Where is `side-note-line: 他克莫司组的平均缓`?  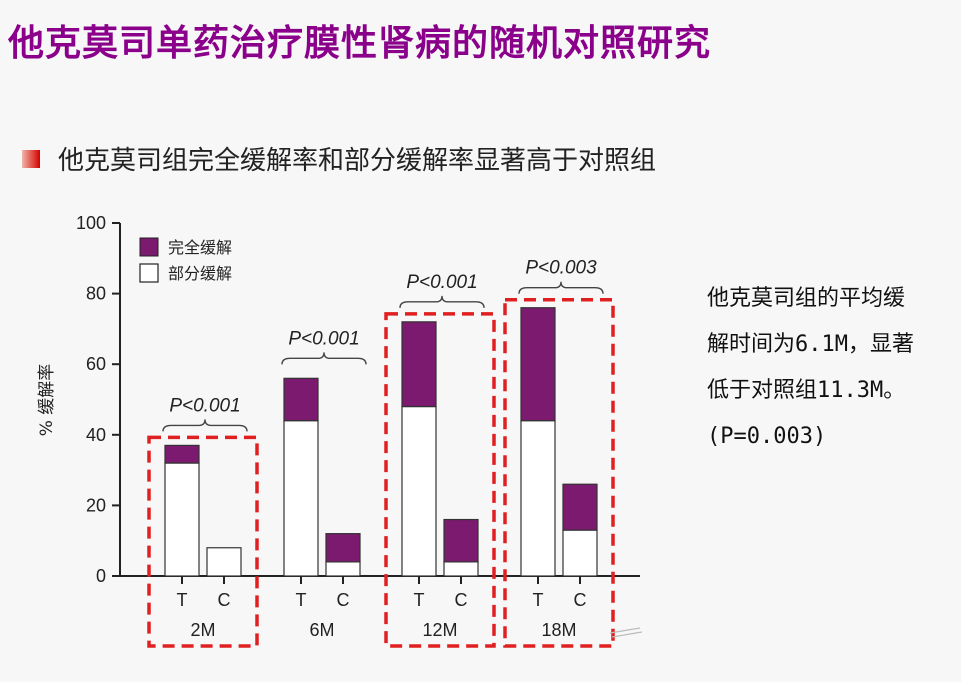 side-note-line: 他克莫司组的平均缓 is located at coordinates (806, 298).